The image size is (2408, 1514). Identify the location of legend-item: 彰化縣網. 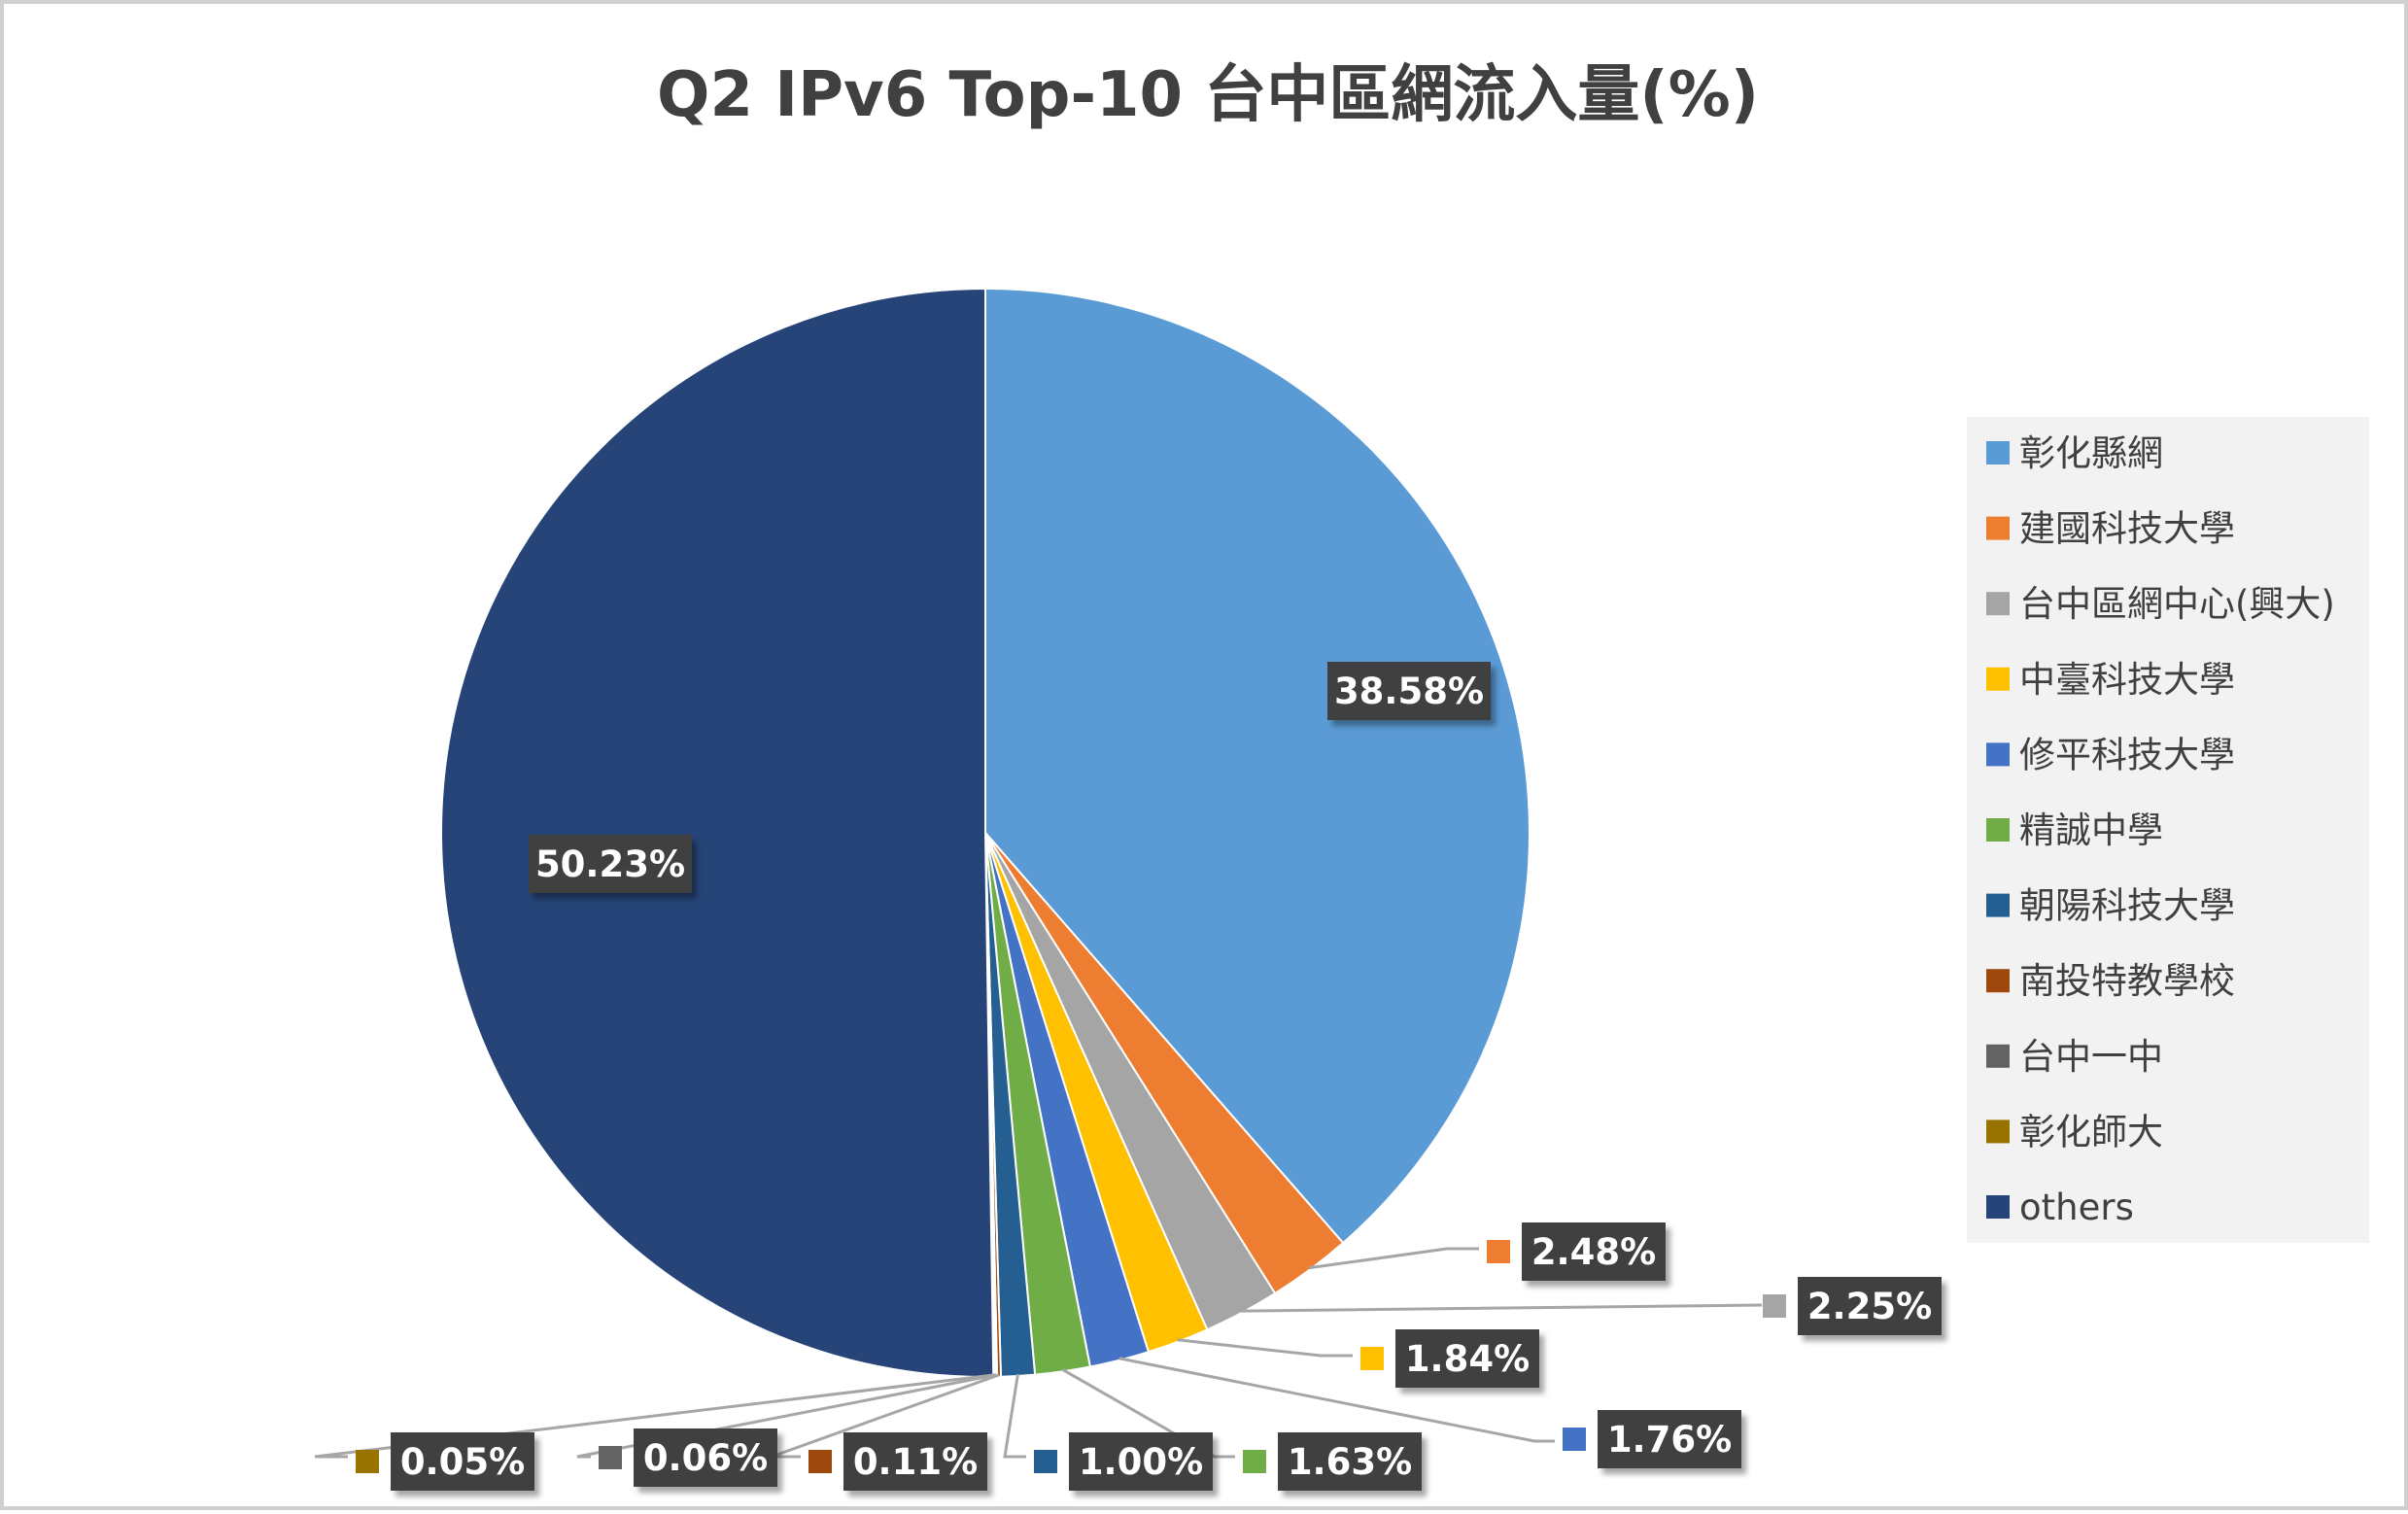
(2075, 453).